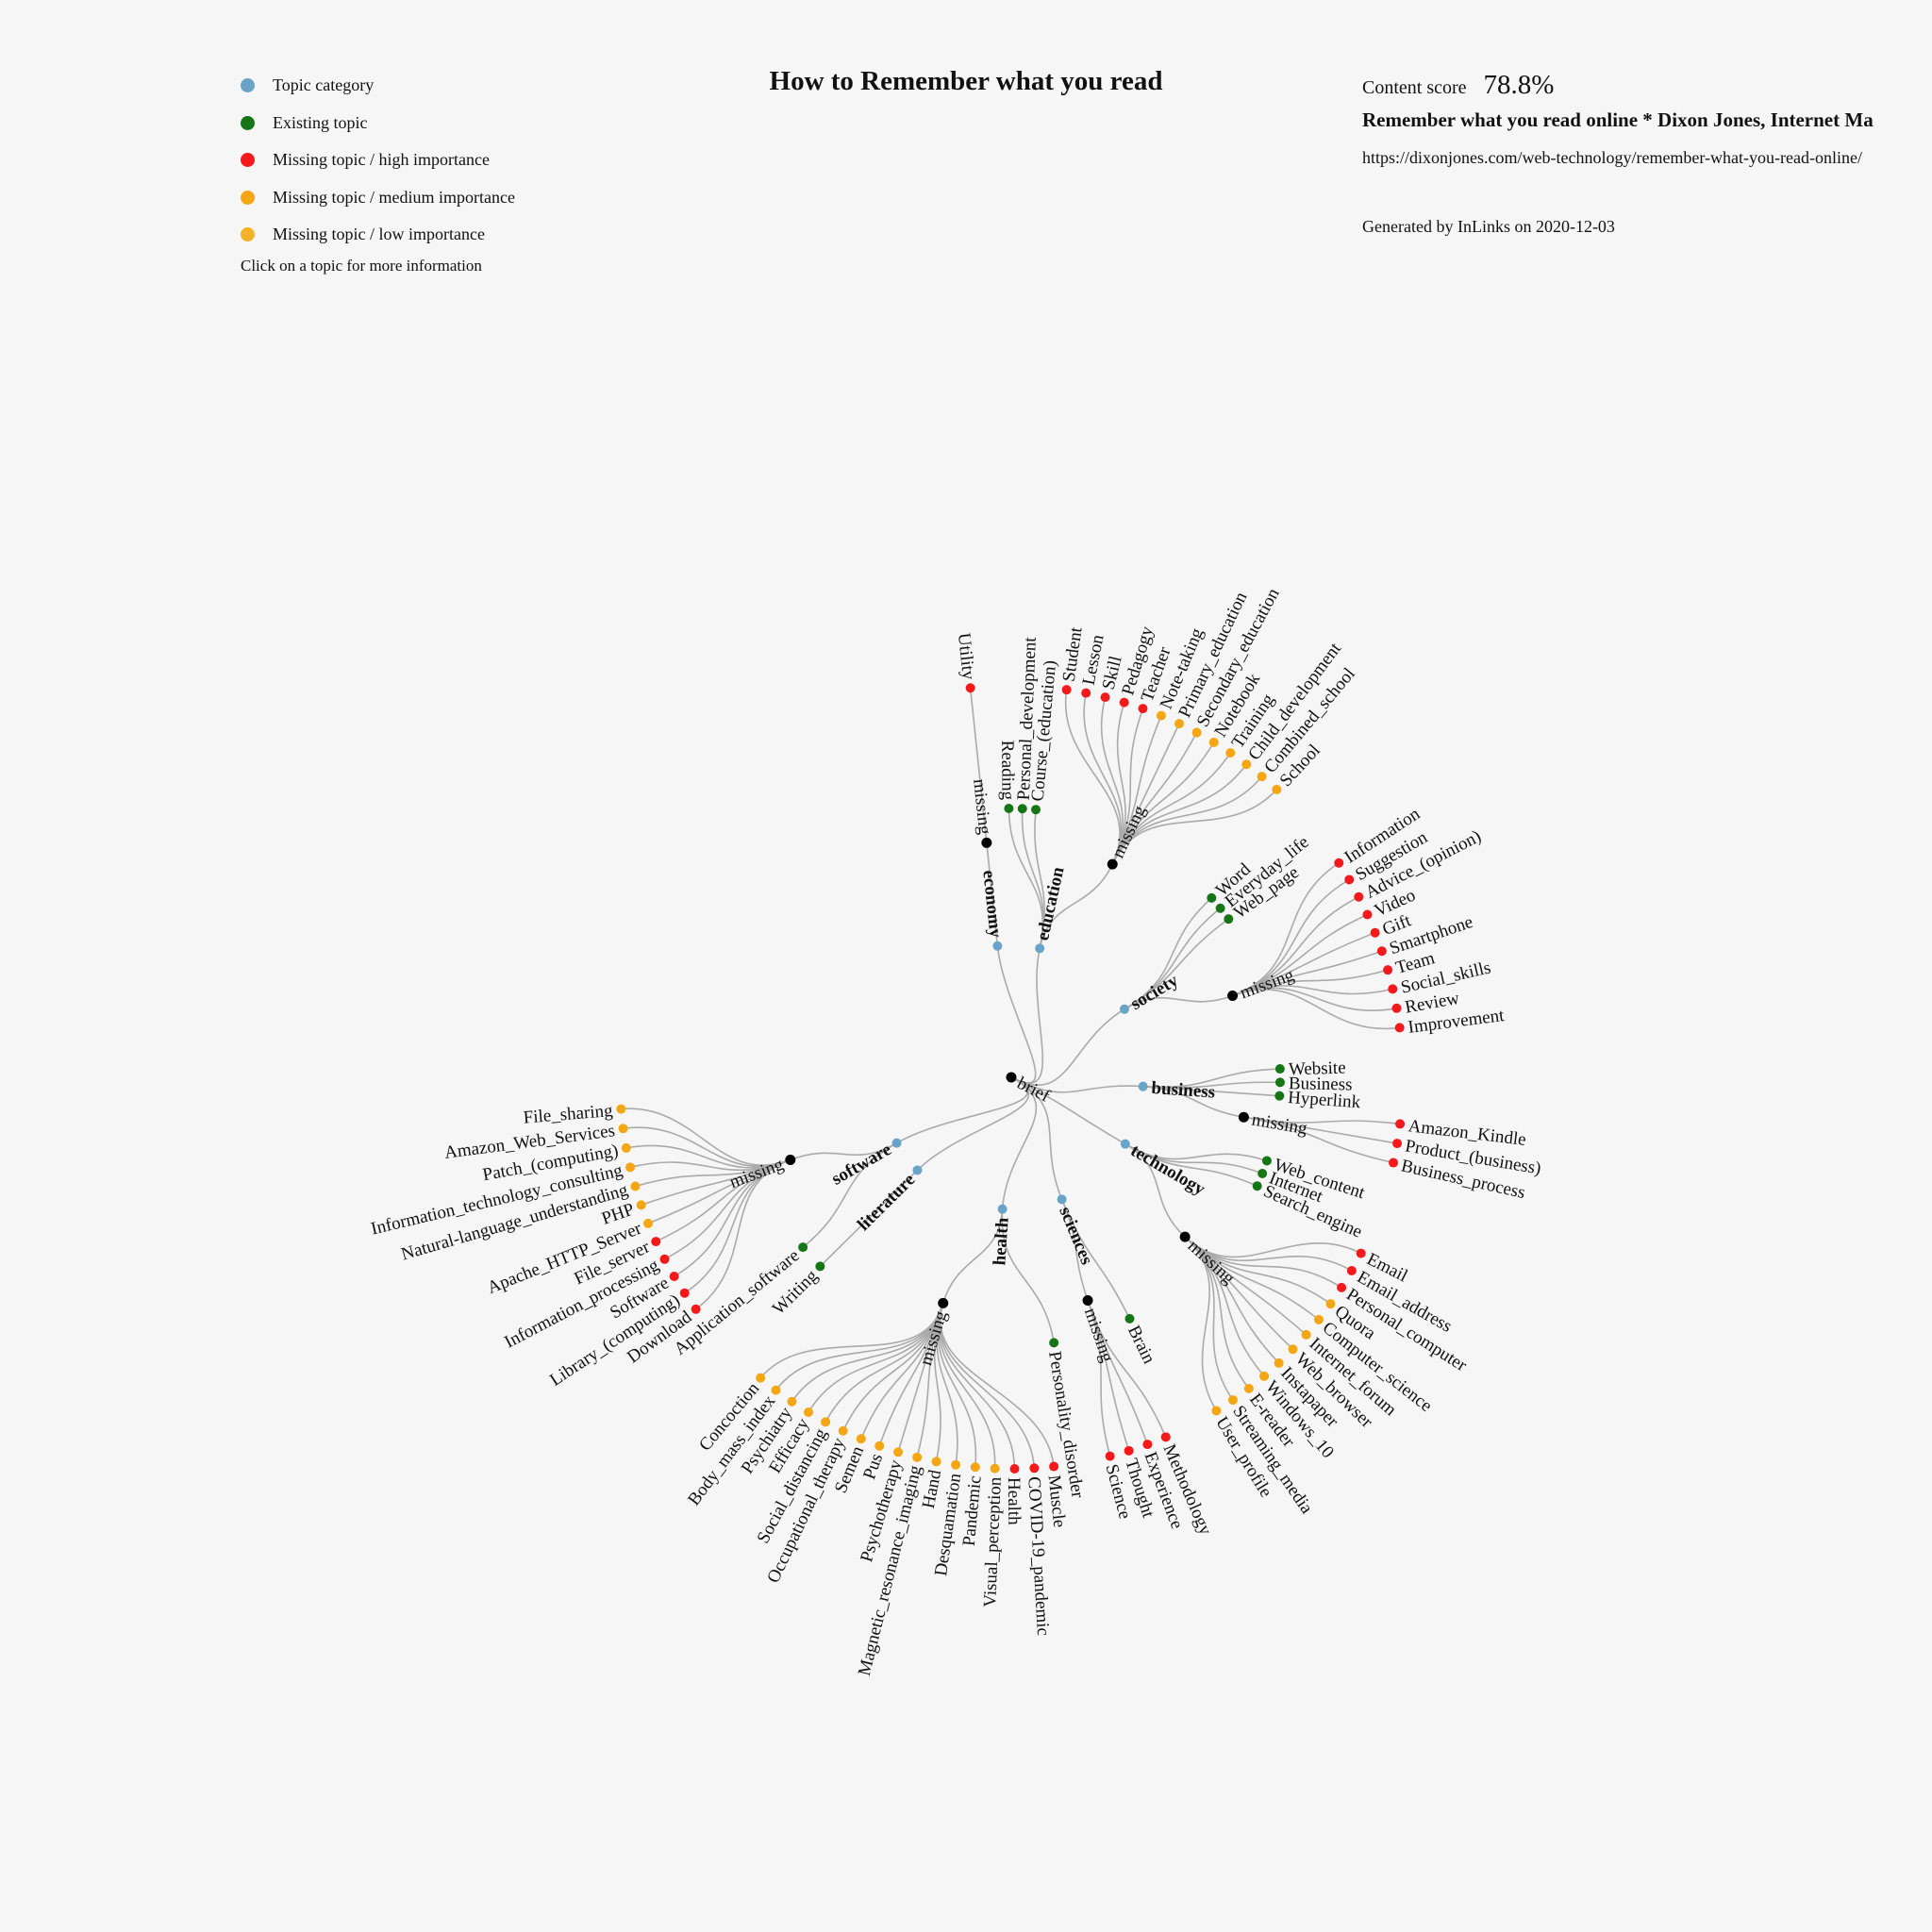 The height and width of the screenshot is (1932, 1932). I want to click on topic-node-business: Business, so click(1314, 1084).